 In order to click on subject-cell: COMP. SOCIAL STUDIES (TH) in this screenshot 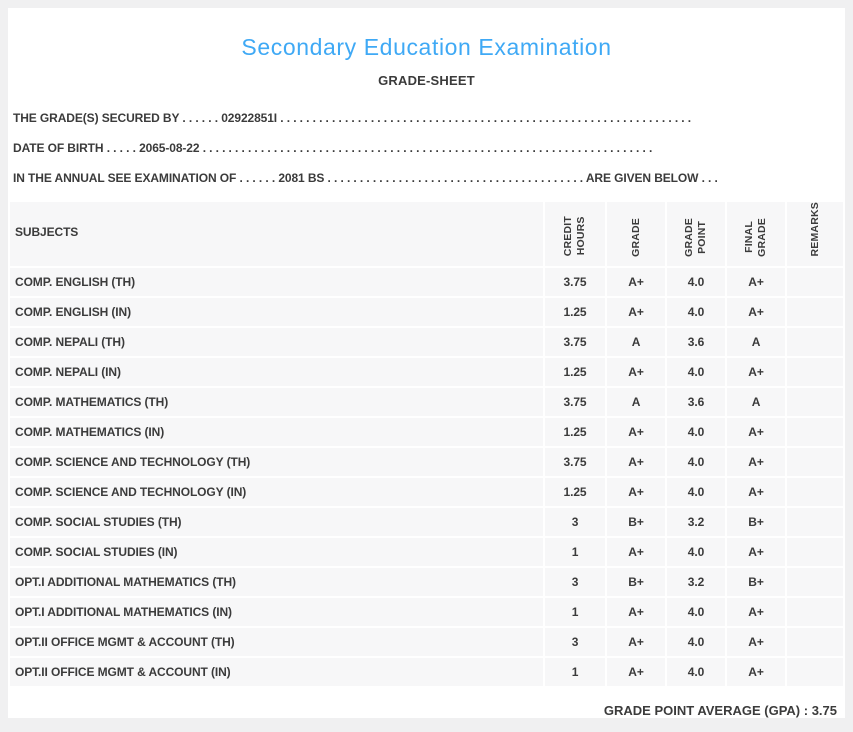, I will do `click(276, 521)`.